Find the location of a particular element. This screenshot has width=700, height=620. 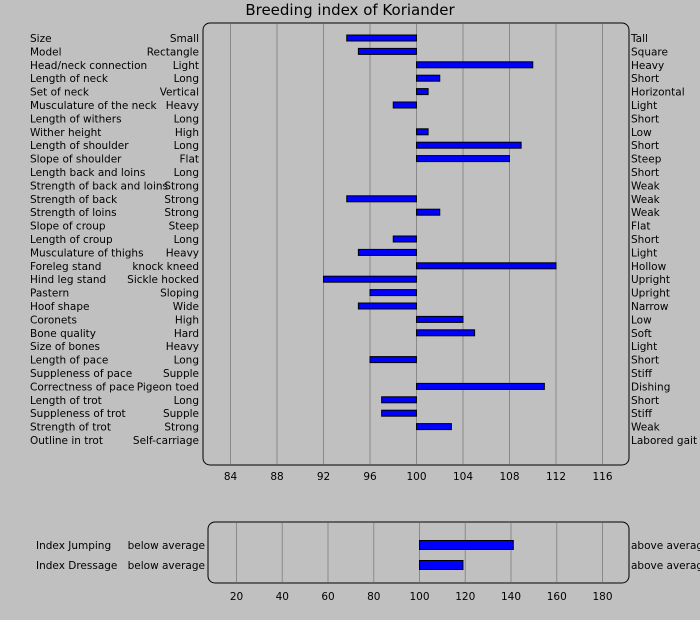

main-row-low-label-4: Vertical is located at coordinates (179, 93).